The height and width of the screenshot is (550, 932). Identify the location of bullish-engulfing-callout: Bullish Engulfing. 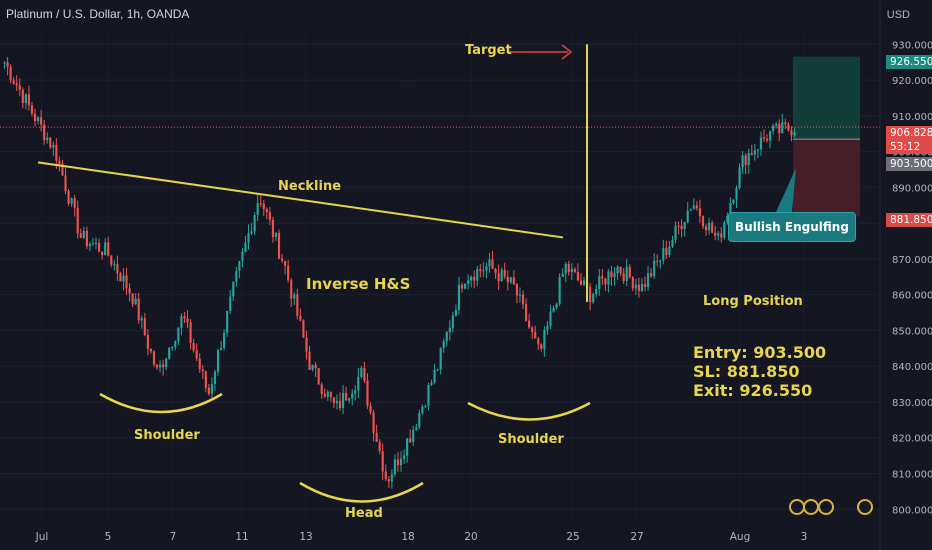
(792, 227).